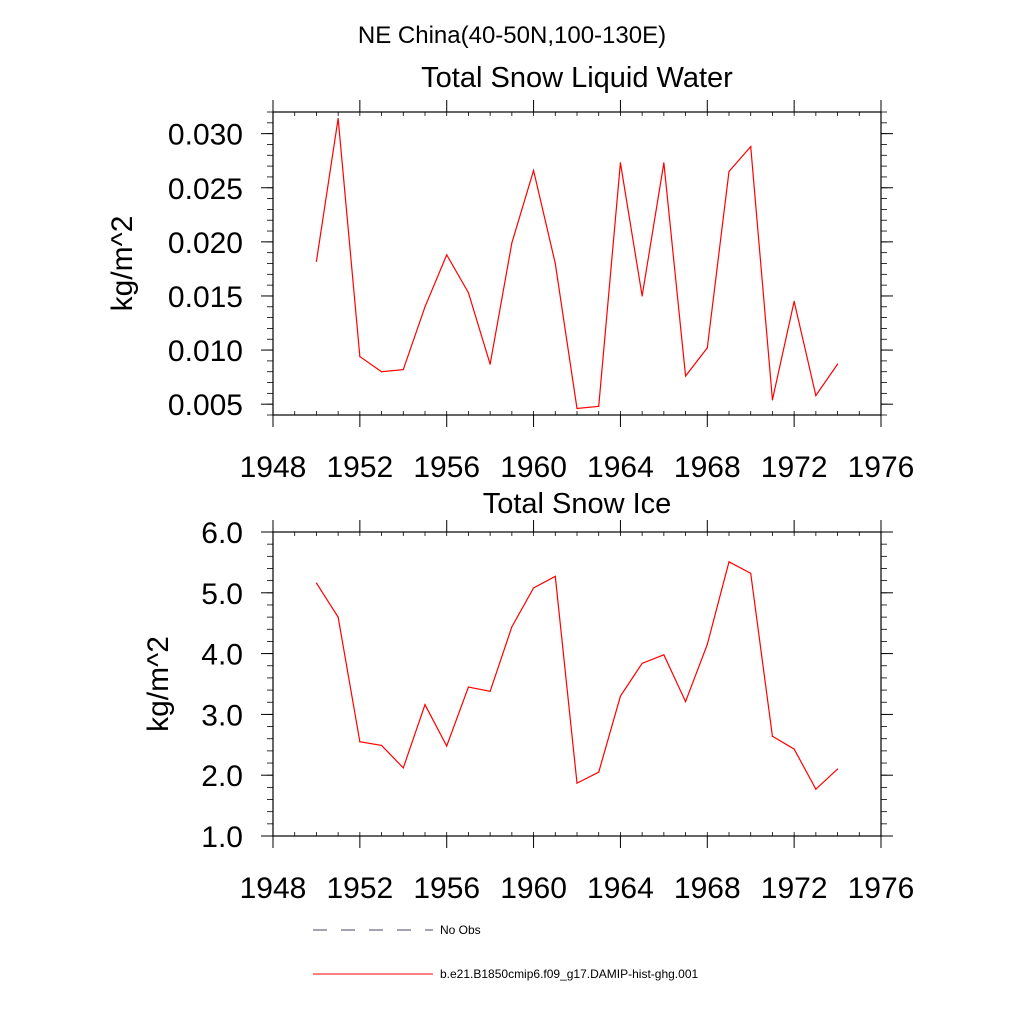 The width and height of the screenshot is (1024, 1029). Describe the element at coordinates (512, 35) in the screenshot. I see `figure-title: NE China(40-50N,100-130E)` at that location.